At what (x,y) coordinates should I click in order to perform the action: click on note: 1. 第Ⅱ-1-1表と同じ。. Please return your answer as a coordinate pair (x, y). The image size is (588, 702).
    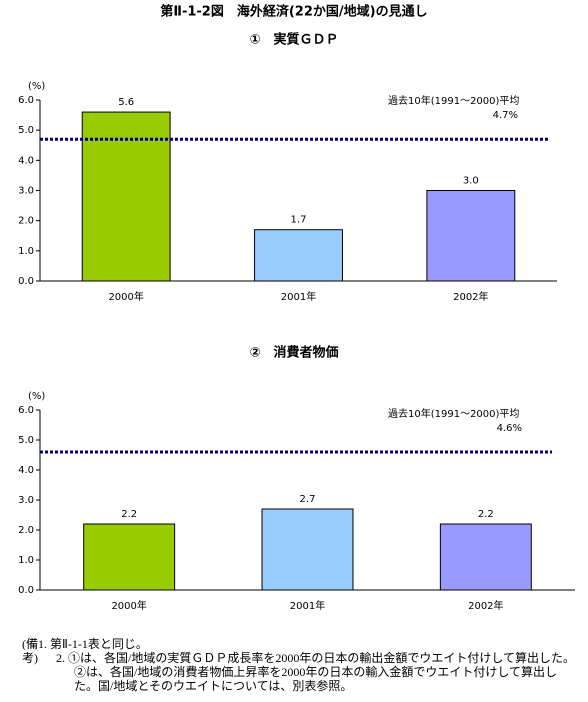
    Looking at the image, I should click on (93, 644).